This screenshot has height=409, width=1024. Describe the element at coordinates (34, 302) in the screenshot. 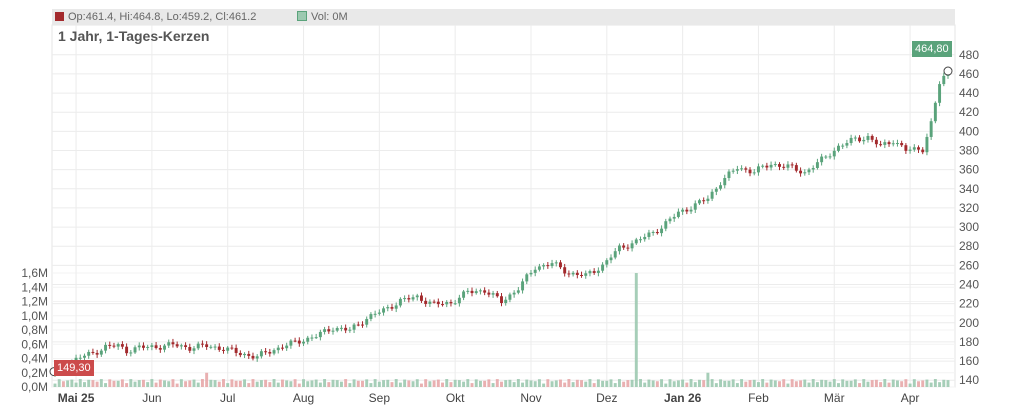

I see `volume-tick-label: 1,2M` at that location.